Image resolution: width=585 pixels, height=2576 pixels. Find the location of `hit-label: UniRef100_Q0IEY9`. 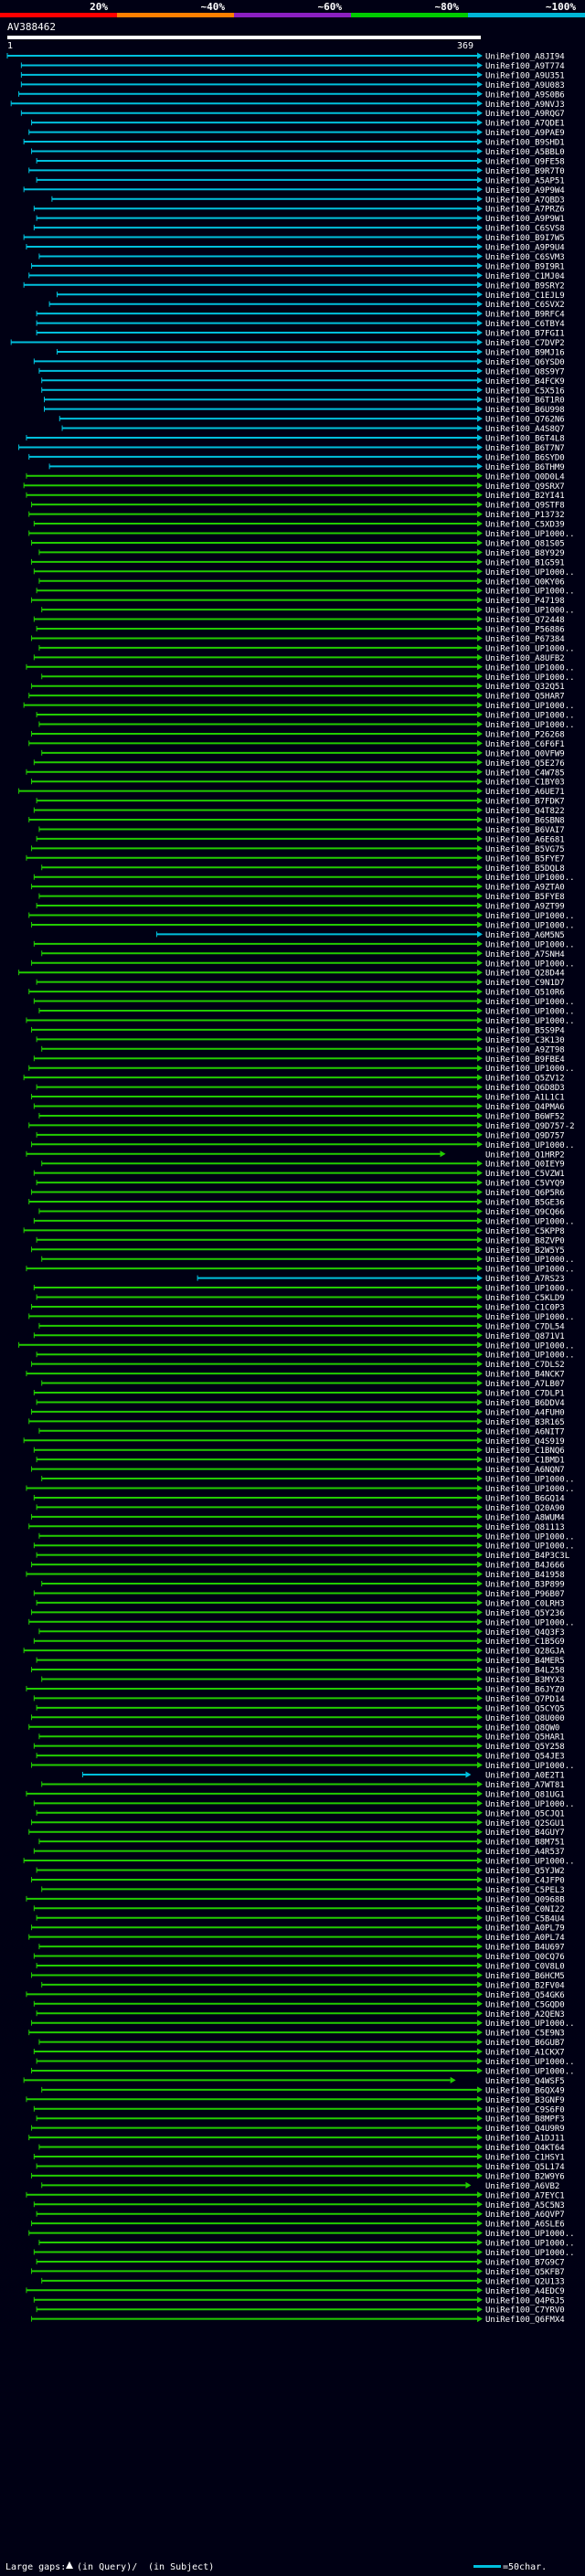

hit-label: UniRef100_Q0IEY9 is located at coordinates (525, 1165).